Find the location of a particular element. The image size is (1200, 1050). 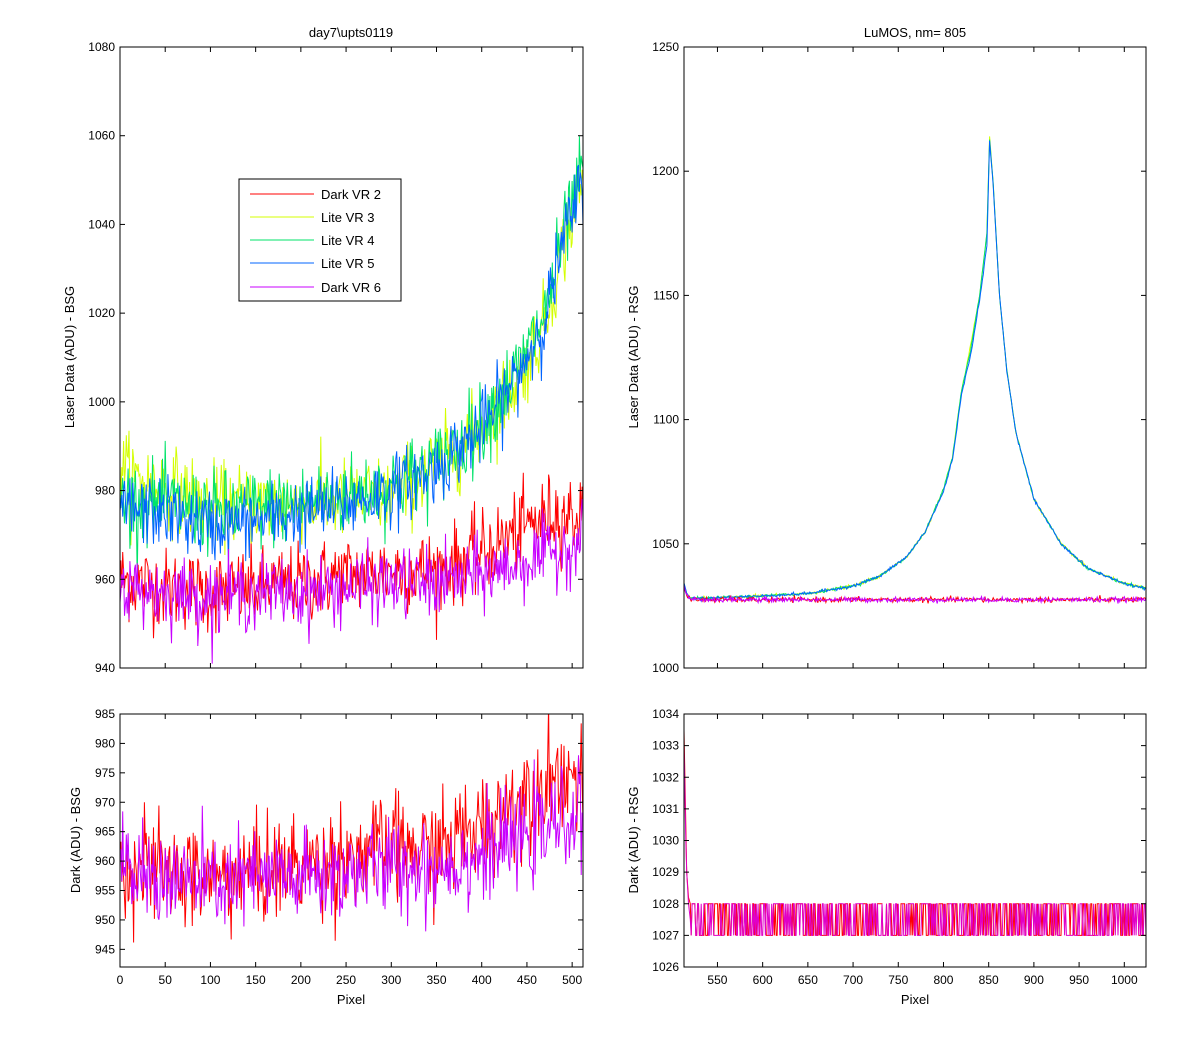

x-tick-label: 250 is located at coordinates (346, 980).